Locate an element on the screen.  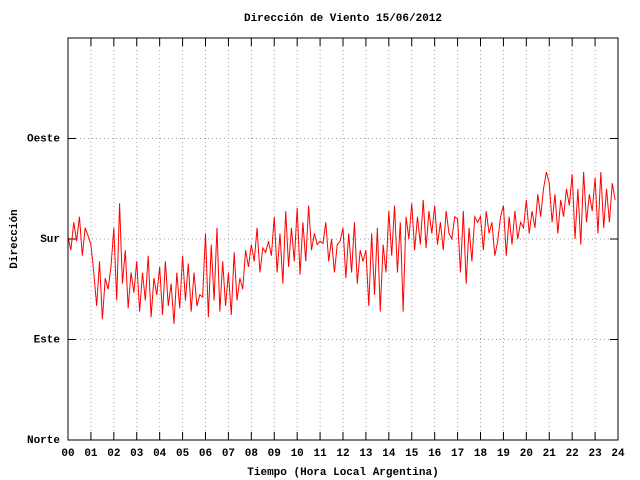
x-tick-label: 14 is located at coordinates (389, 454).